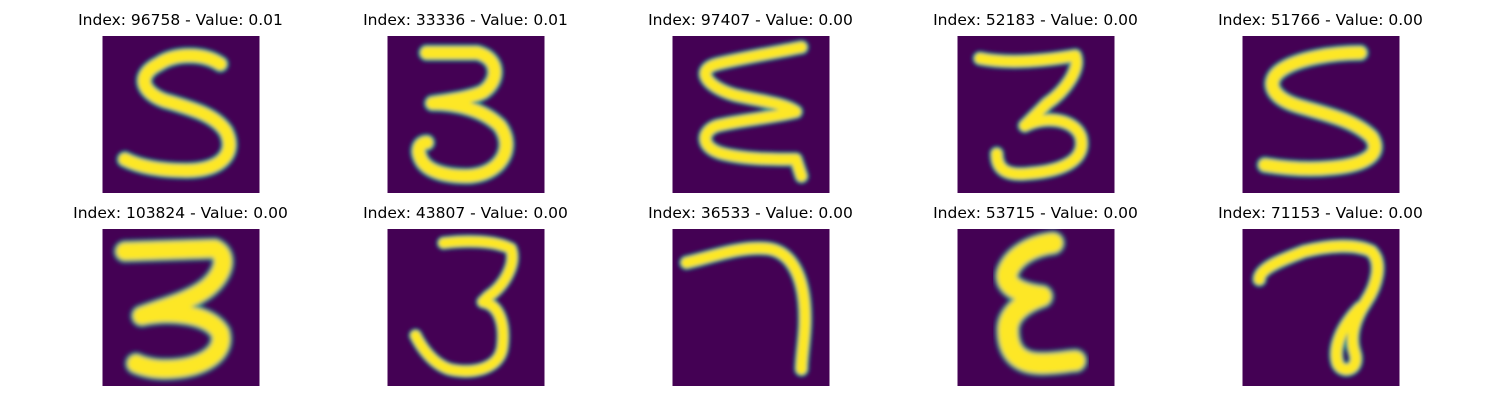 This screenshot has width=1500, height=400. Describe the element at coordinates (1035, 20) in the screenshot. I see `panel-title: Index: 52183 - Value: 0.00` at that location.